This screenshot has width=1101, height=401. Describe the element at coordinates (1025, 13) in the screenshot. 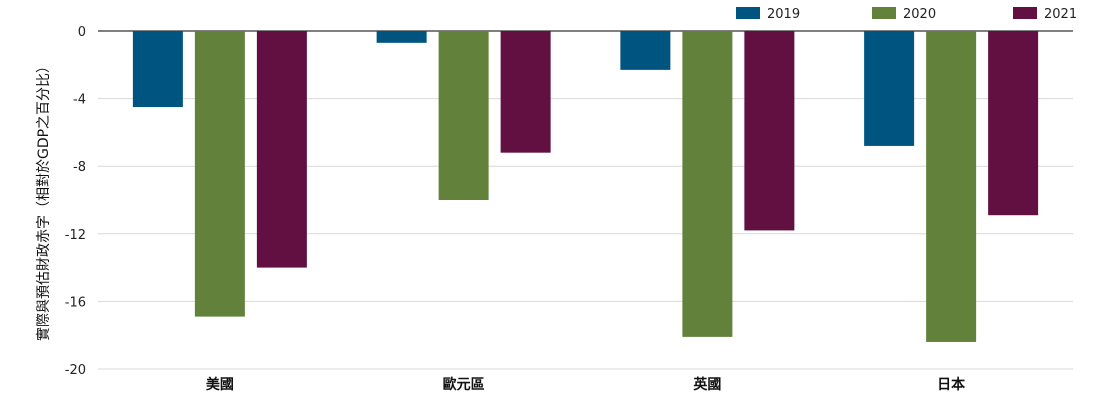

I see `legend-swatch-2021` at that location.